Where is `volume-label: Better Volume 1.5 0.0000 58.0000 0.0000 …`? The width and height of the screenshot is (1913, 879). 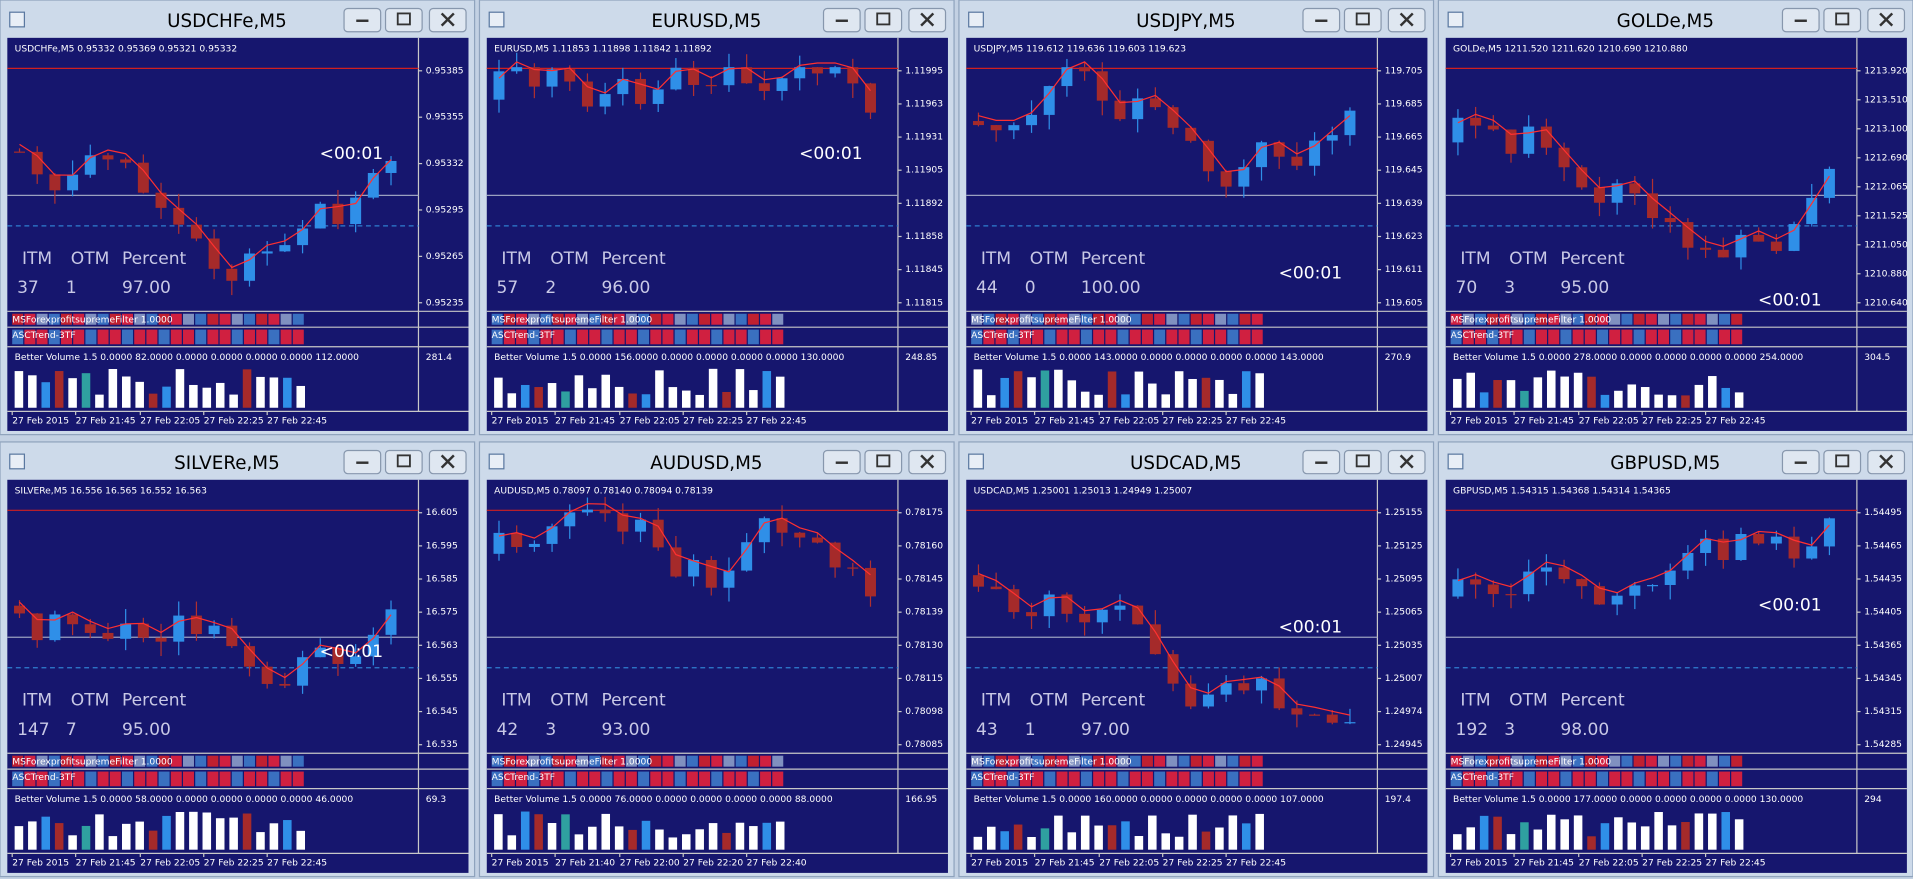
volume-label: Better Volume 1.5 0.0000 58.0000 0.0000 … is located at coordinates (184, 800).